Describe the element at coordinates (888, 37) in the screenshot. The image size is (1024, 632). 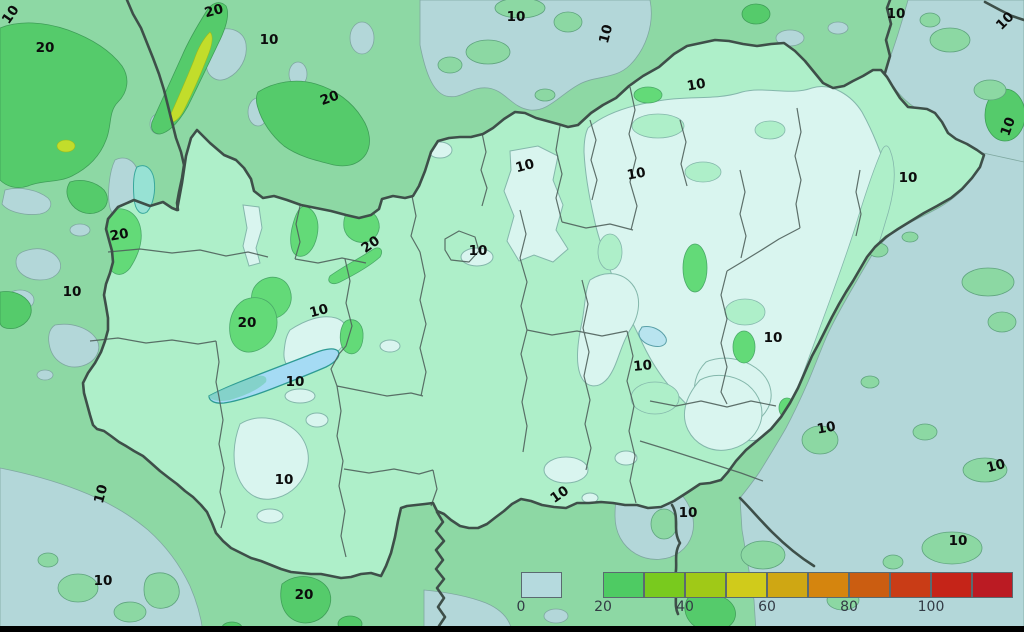
I see `external-border-ne-stub` at that location.